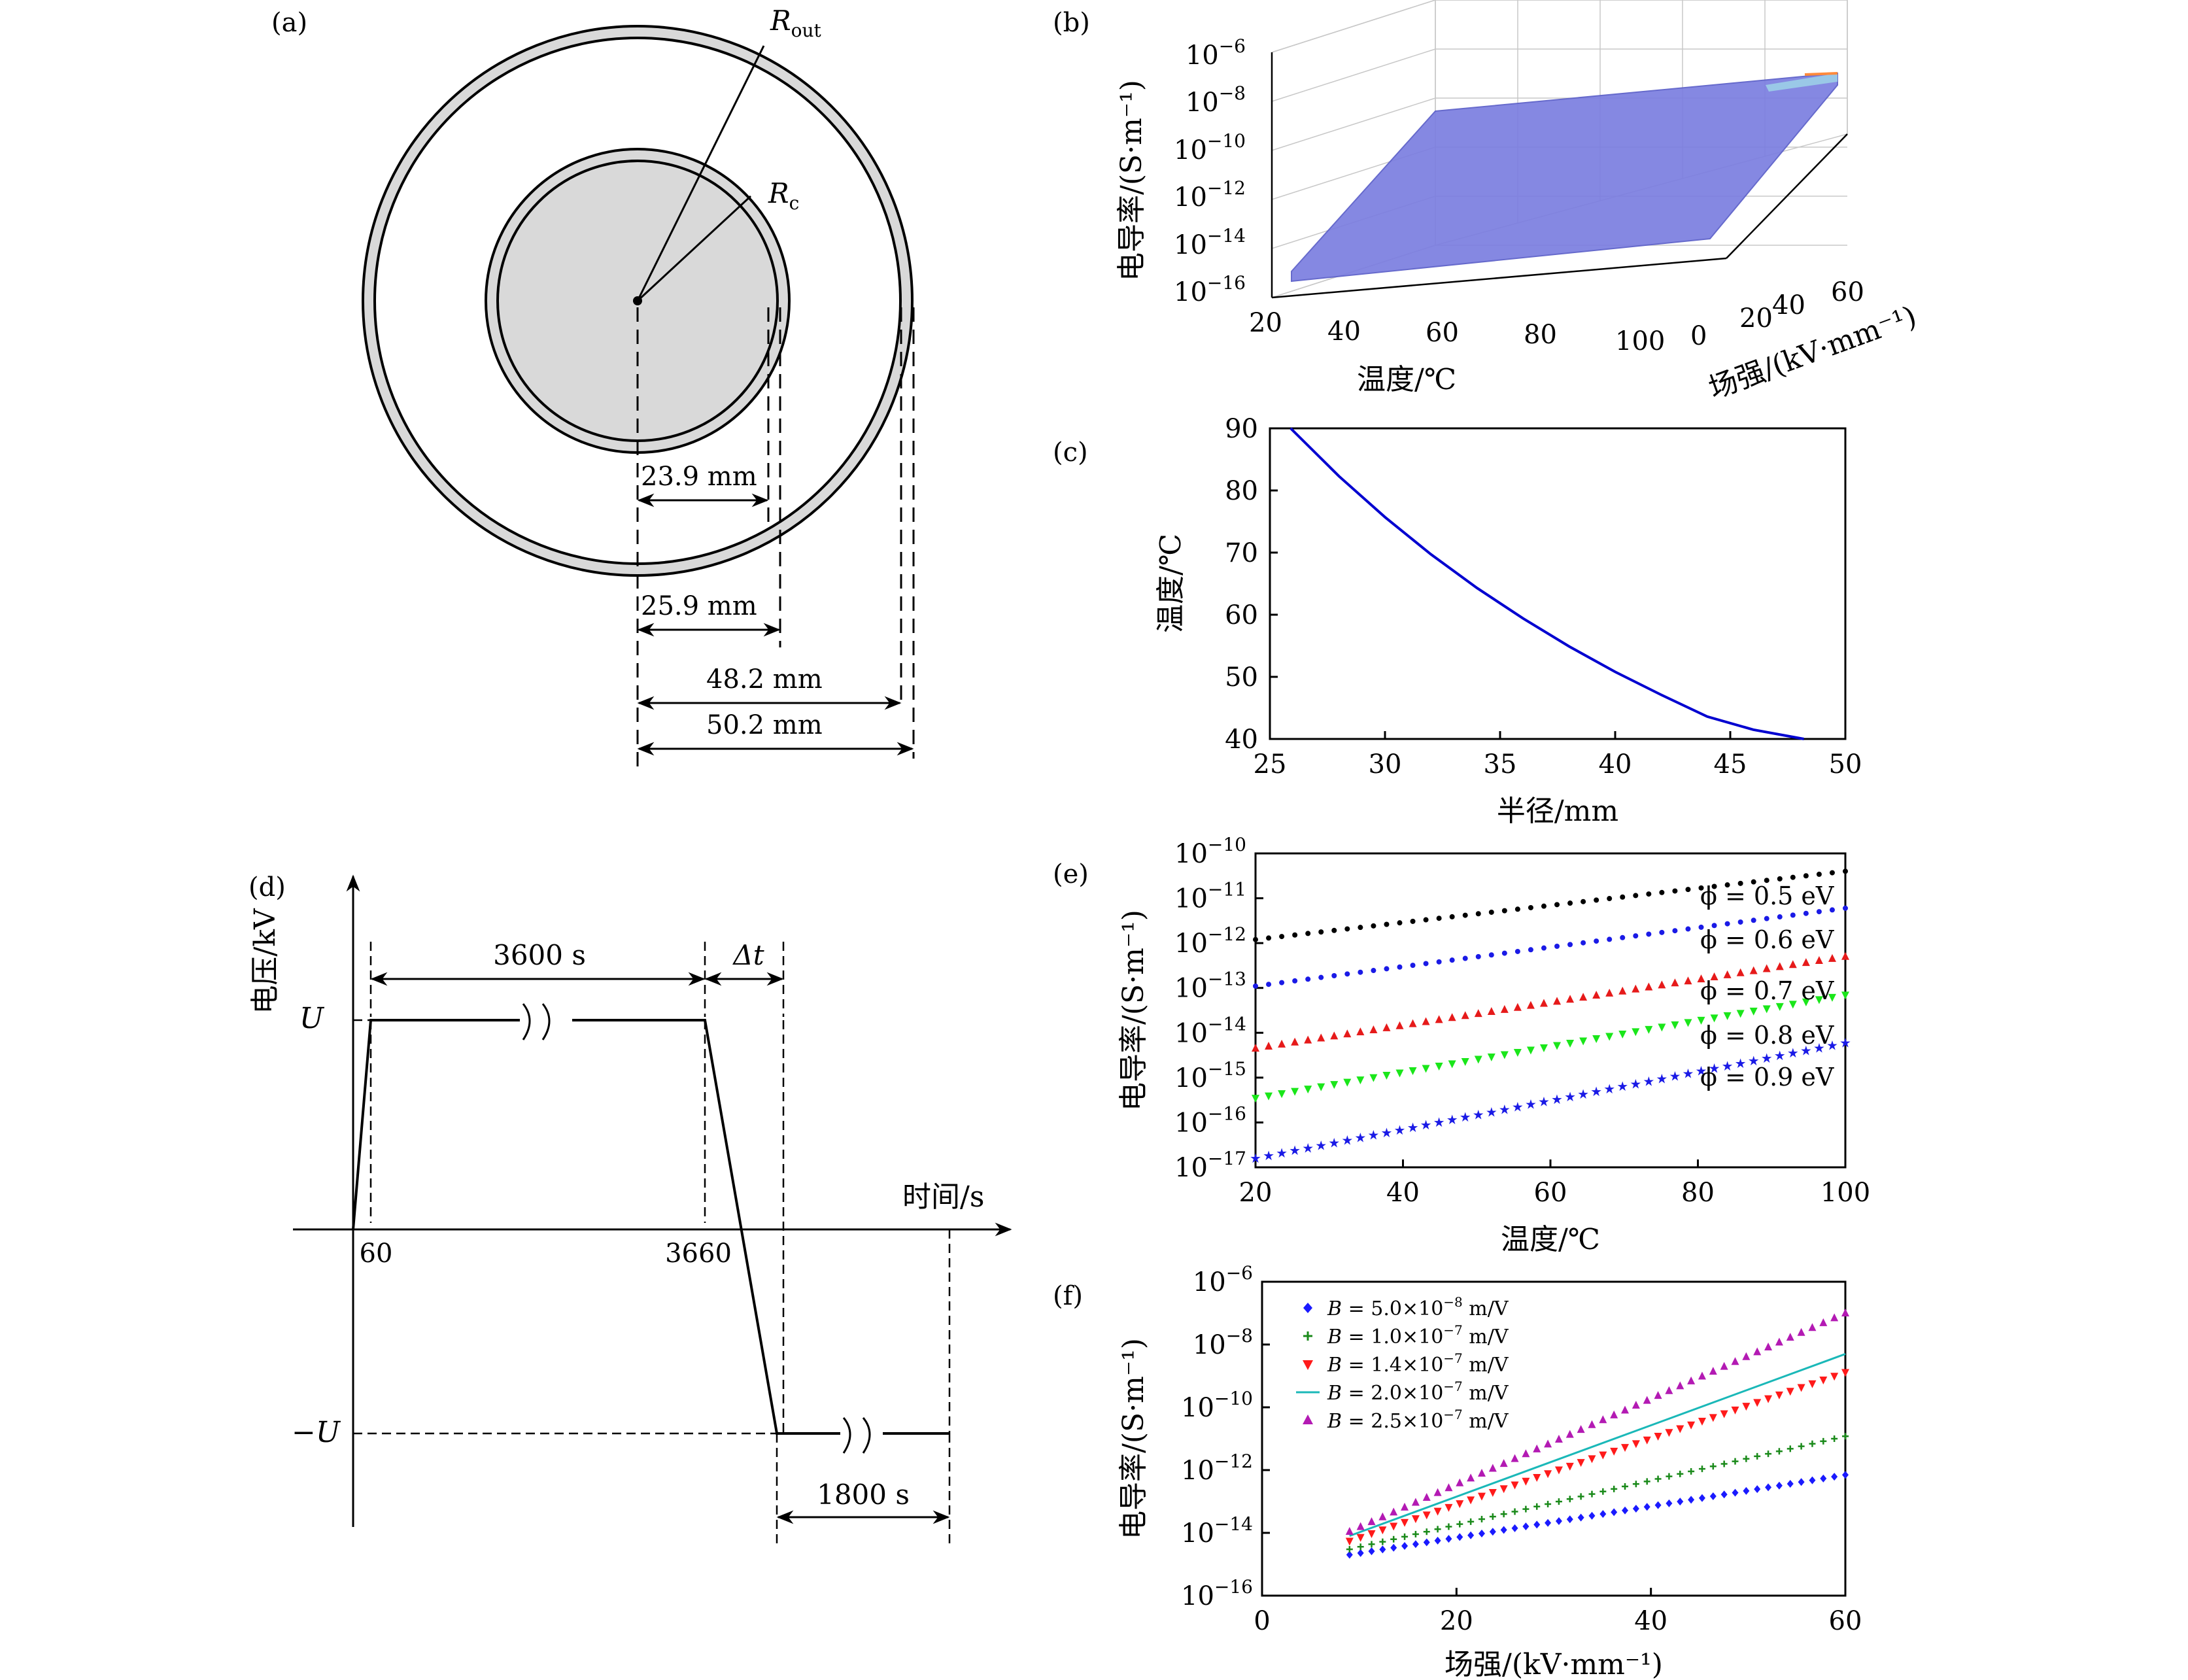 The image size is (2188, 1680). Describe the element at coordinates (1217, 1405) in the screenshot. I see `f-ytick-label: 10−10` at that location.